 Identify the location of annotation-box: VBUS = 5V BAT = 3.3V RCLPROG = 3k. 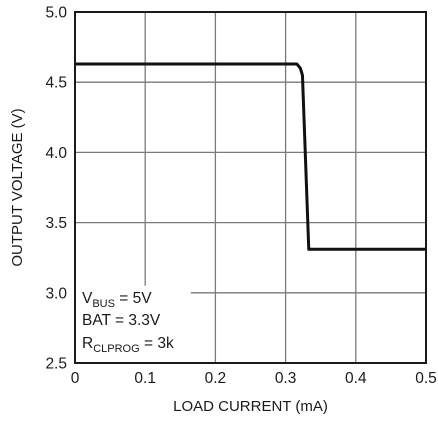
(128, 322).